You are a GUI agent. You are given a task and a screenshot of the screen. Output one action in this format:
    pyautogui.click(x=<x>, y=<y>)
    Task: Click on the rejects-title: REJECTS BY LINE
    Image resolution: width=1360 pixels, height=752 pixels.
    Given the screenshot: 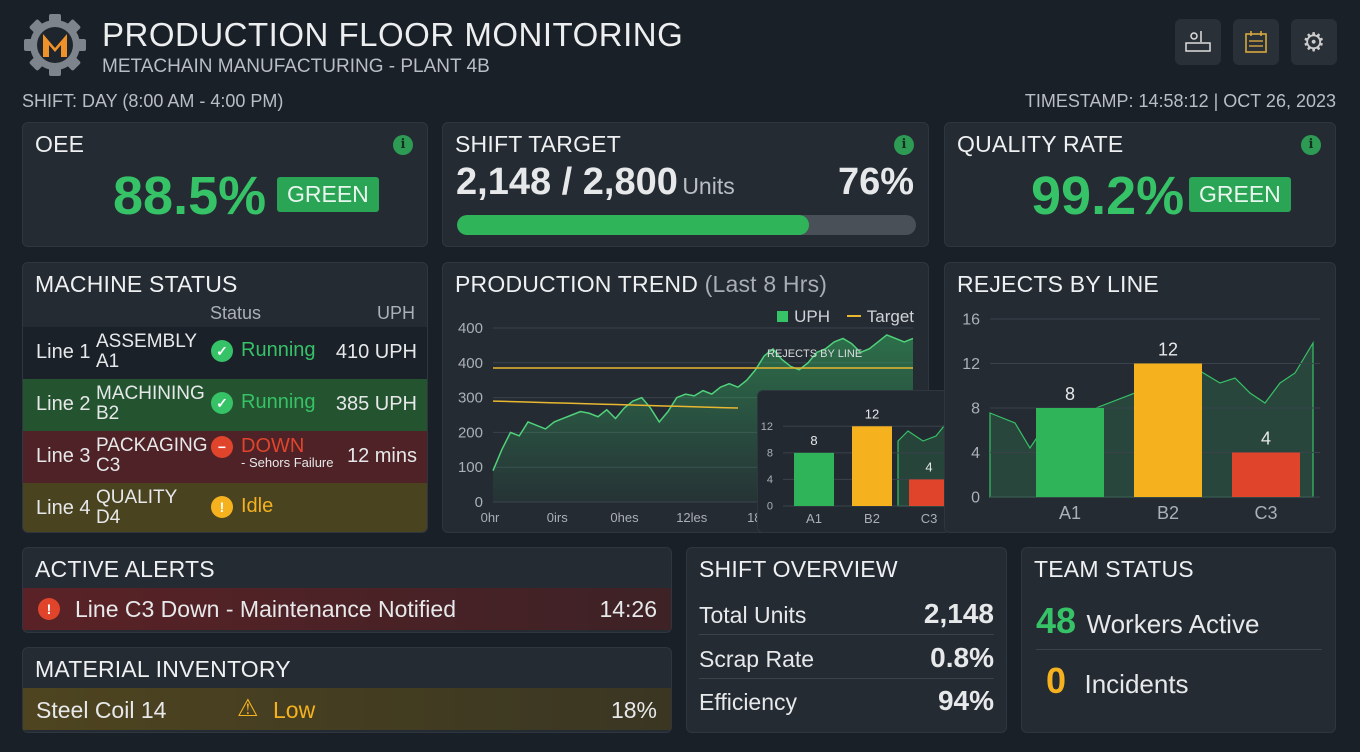 What is the action you would take?
    pyautogui.click(x=1058, y=284)
    